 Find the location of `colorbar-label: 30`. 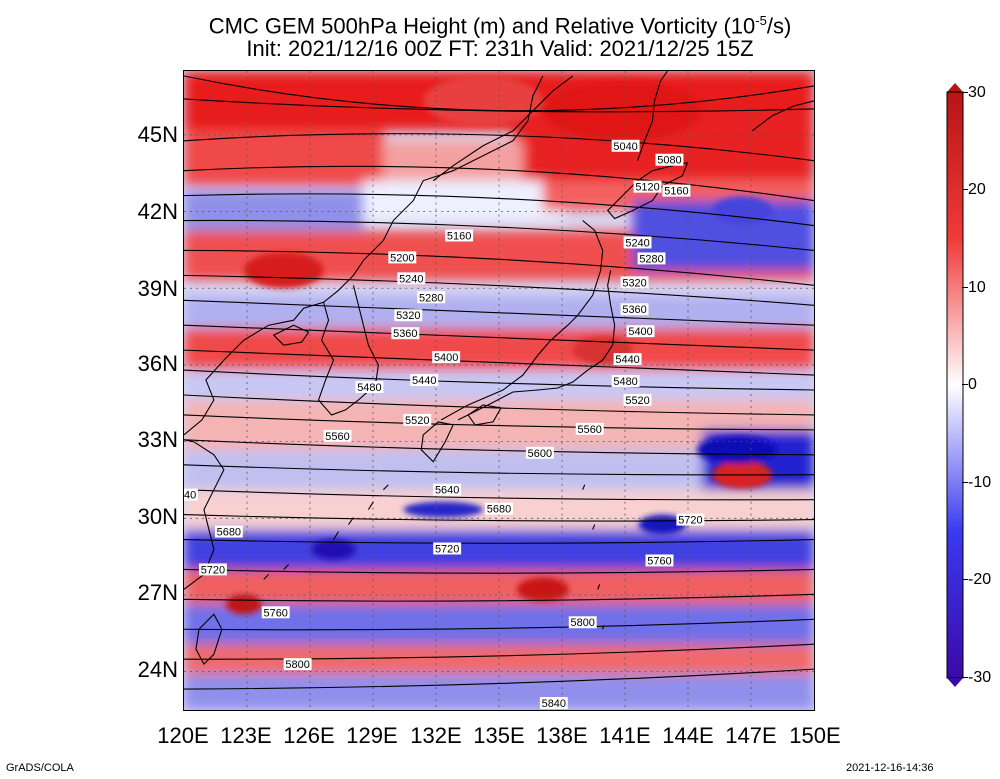

colorbar-label: 30 is located at coordinates (977, 92).